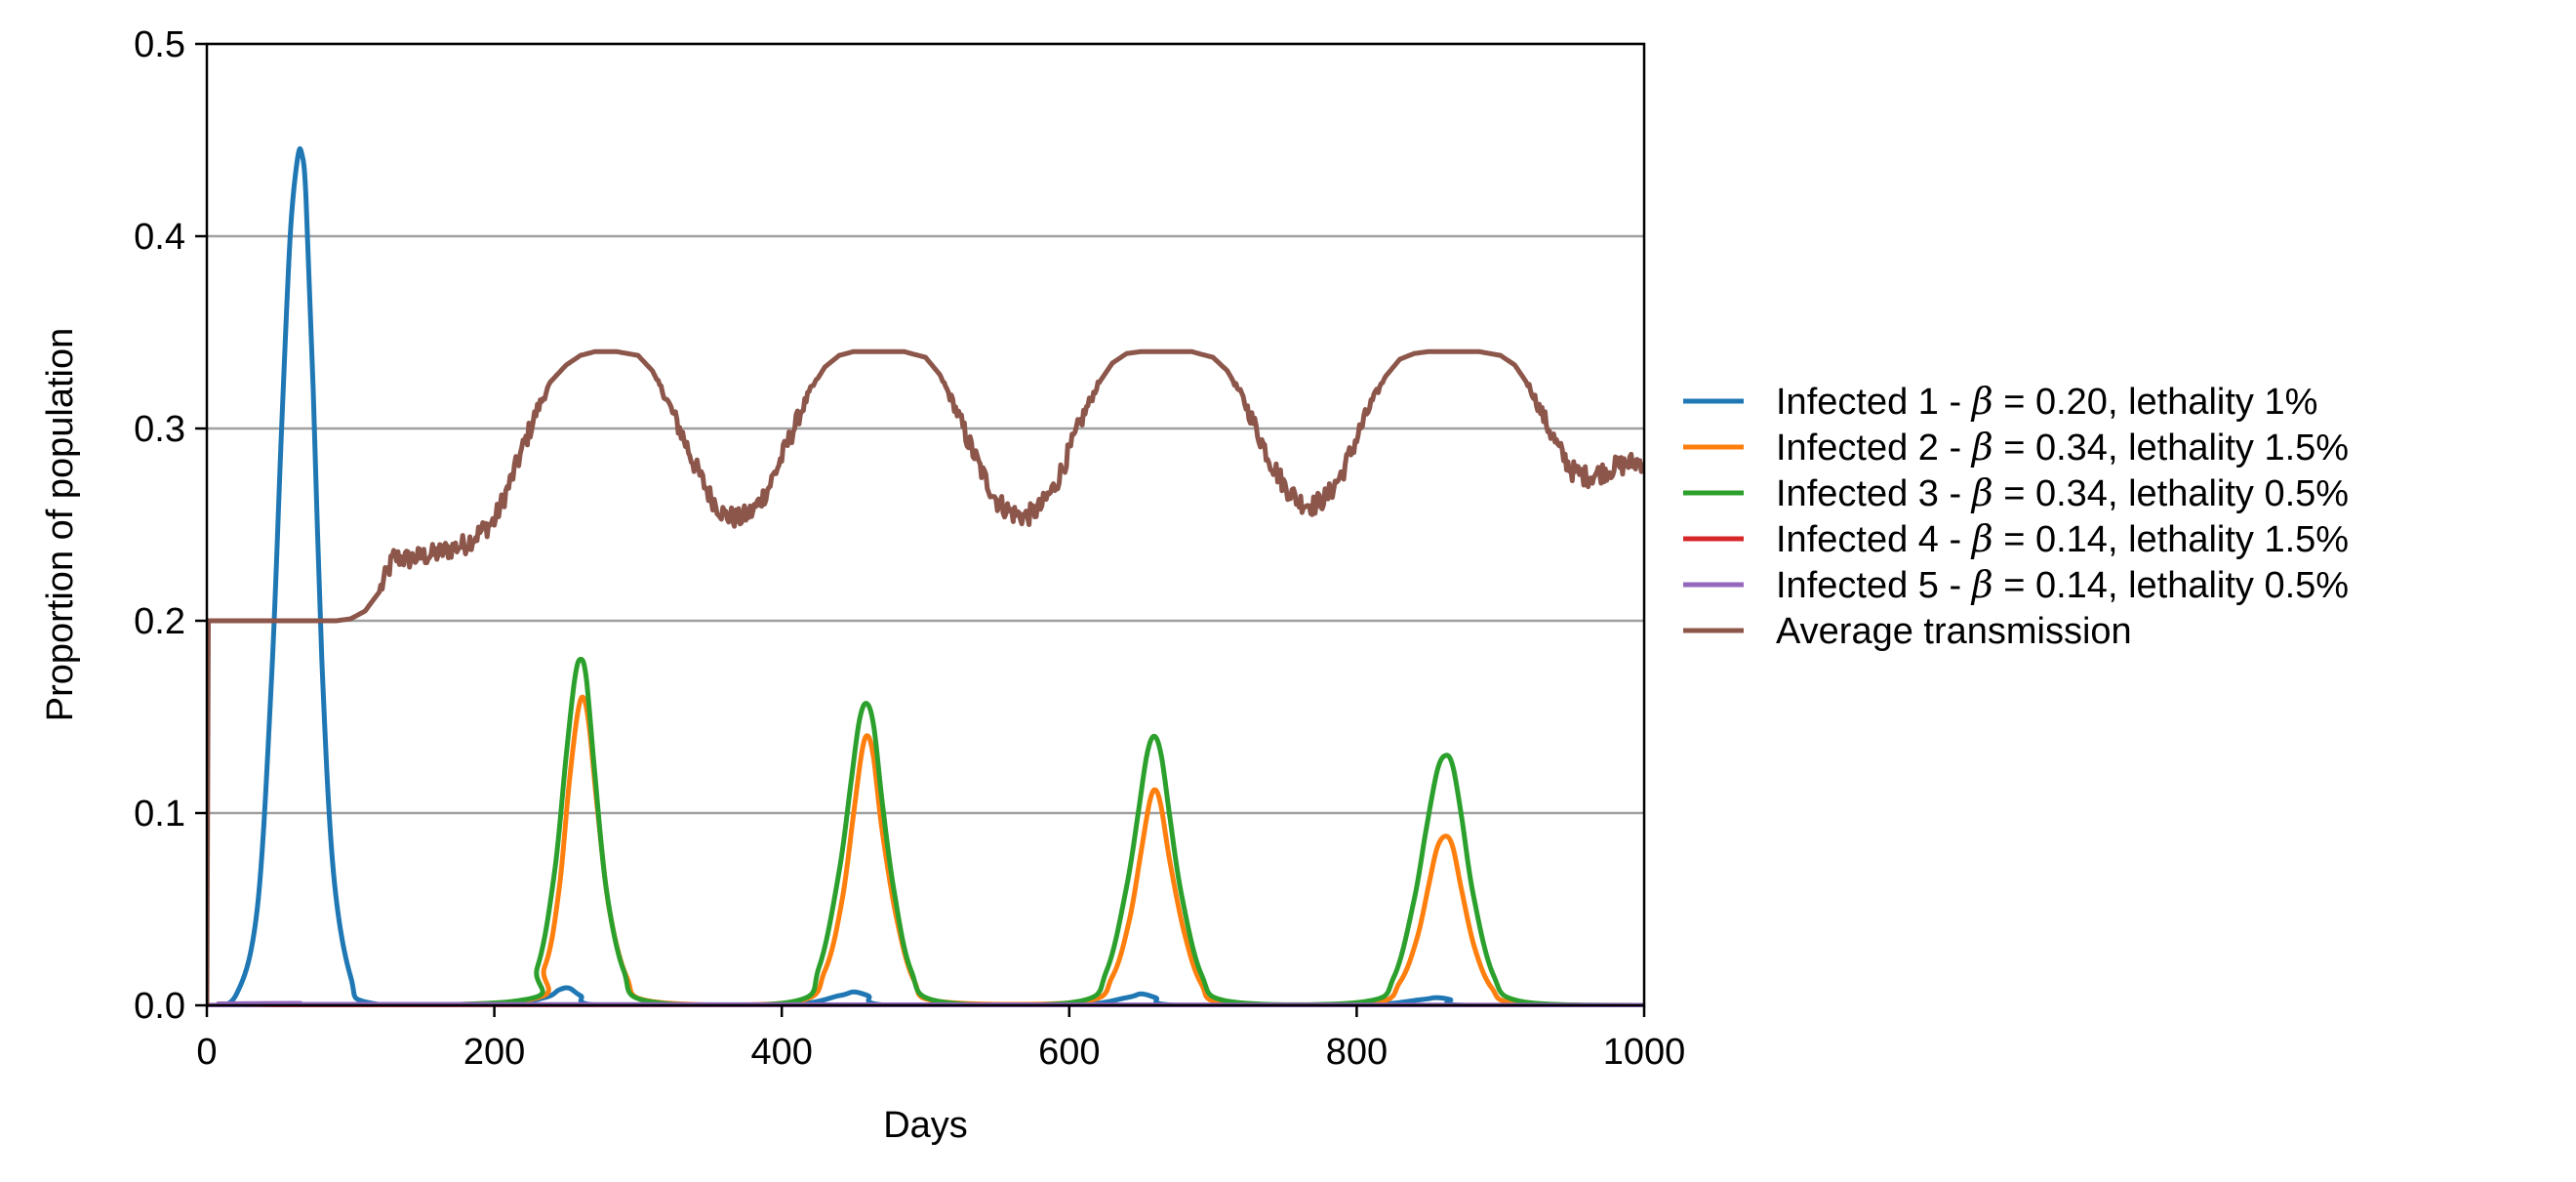  Describe the element at coordinates (2071, 403) in the screenshot. I see `legend-beta-value: 0.20` at that location.